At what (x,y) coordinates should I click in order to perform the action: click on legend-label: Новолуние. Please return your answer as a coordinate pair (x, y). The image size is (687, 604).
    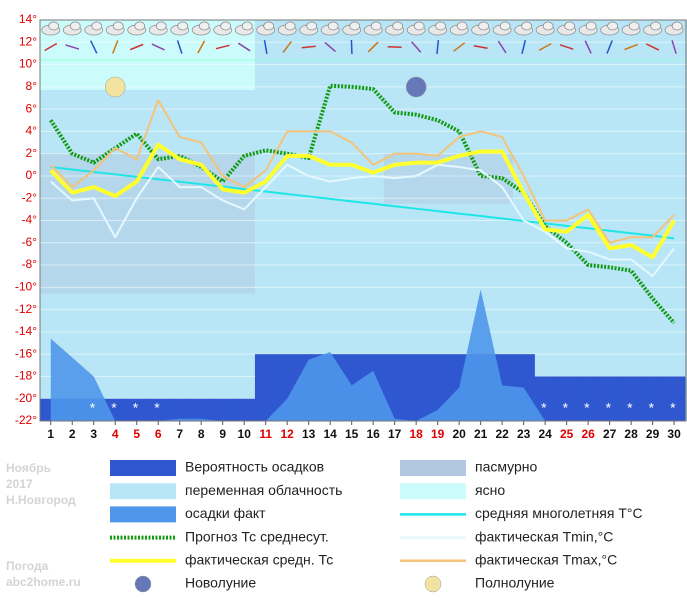
    Looking at the image, I should click on (220, 583).